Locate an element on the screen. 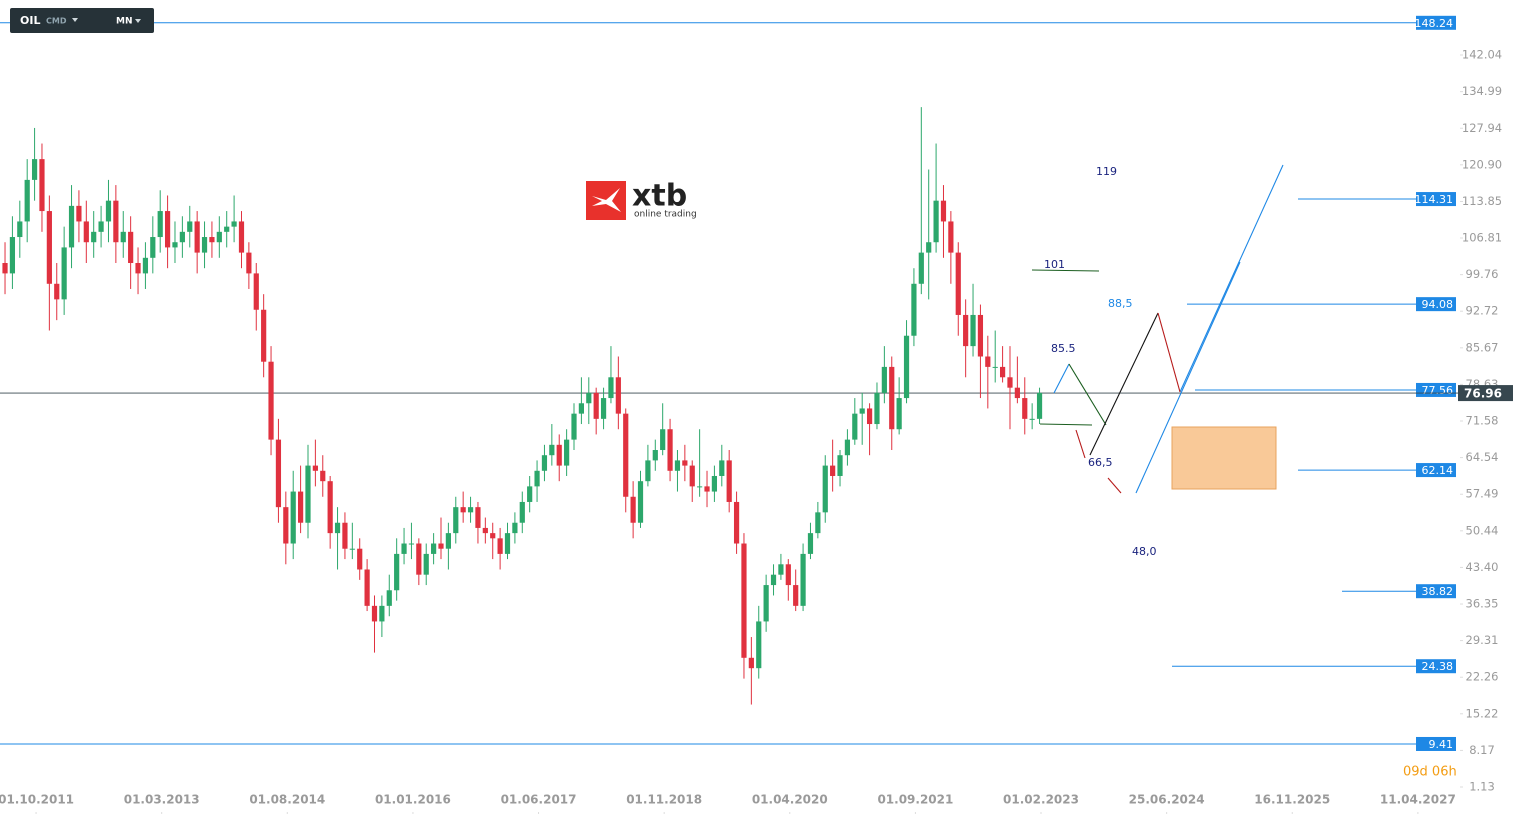  y-tick-label: 92.72 is located at coordinates (1482, 311).